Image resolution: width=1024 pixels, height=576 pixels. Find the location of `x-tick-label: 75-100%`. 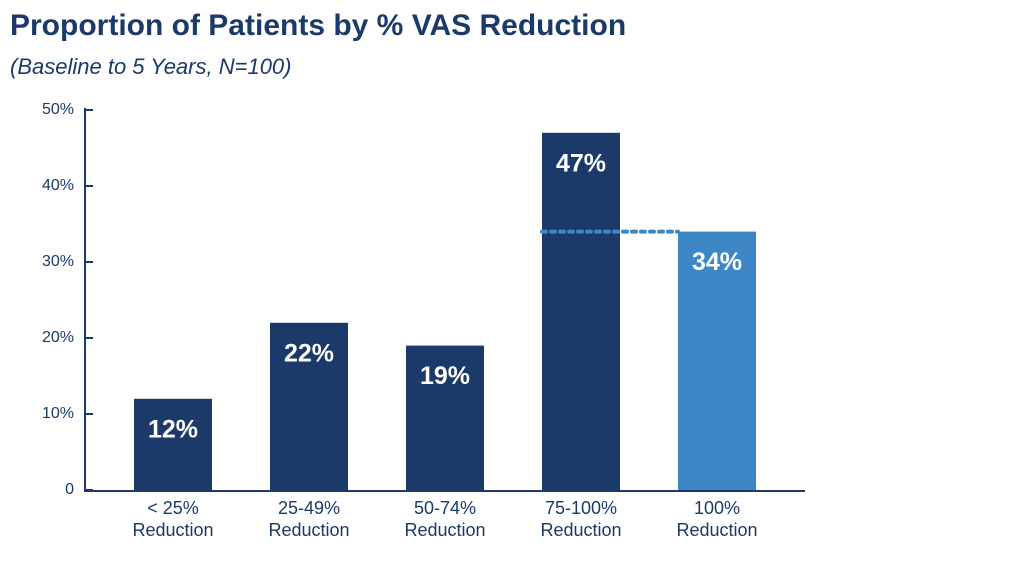

x-tick-label: 75-100% is located at coordinates (581, 508).